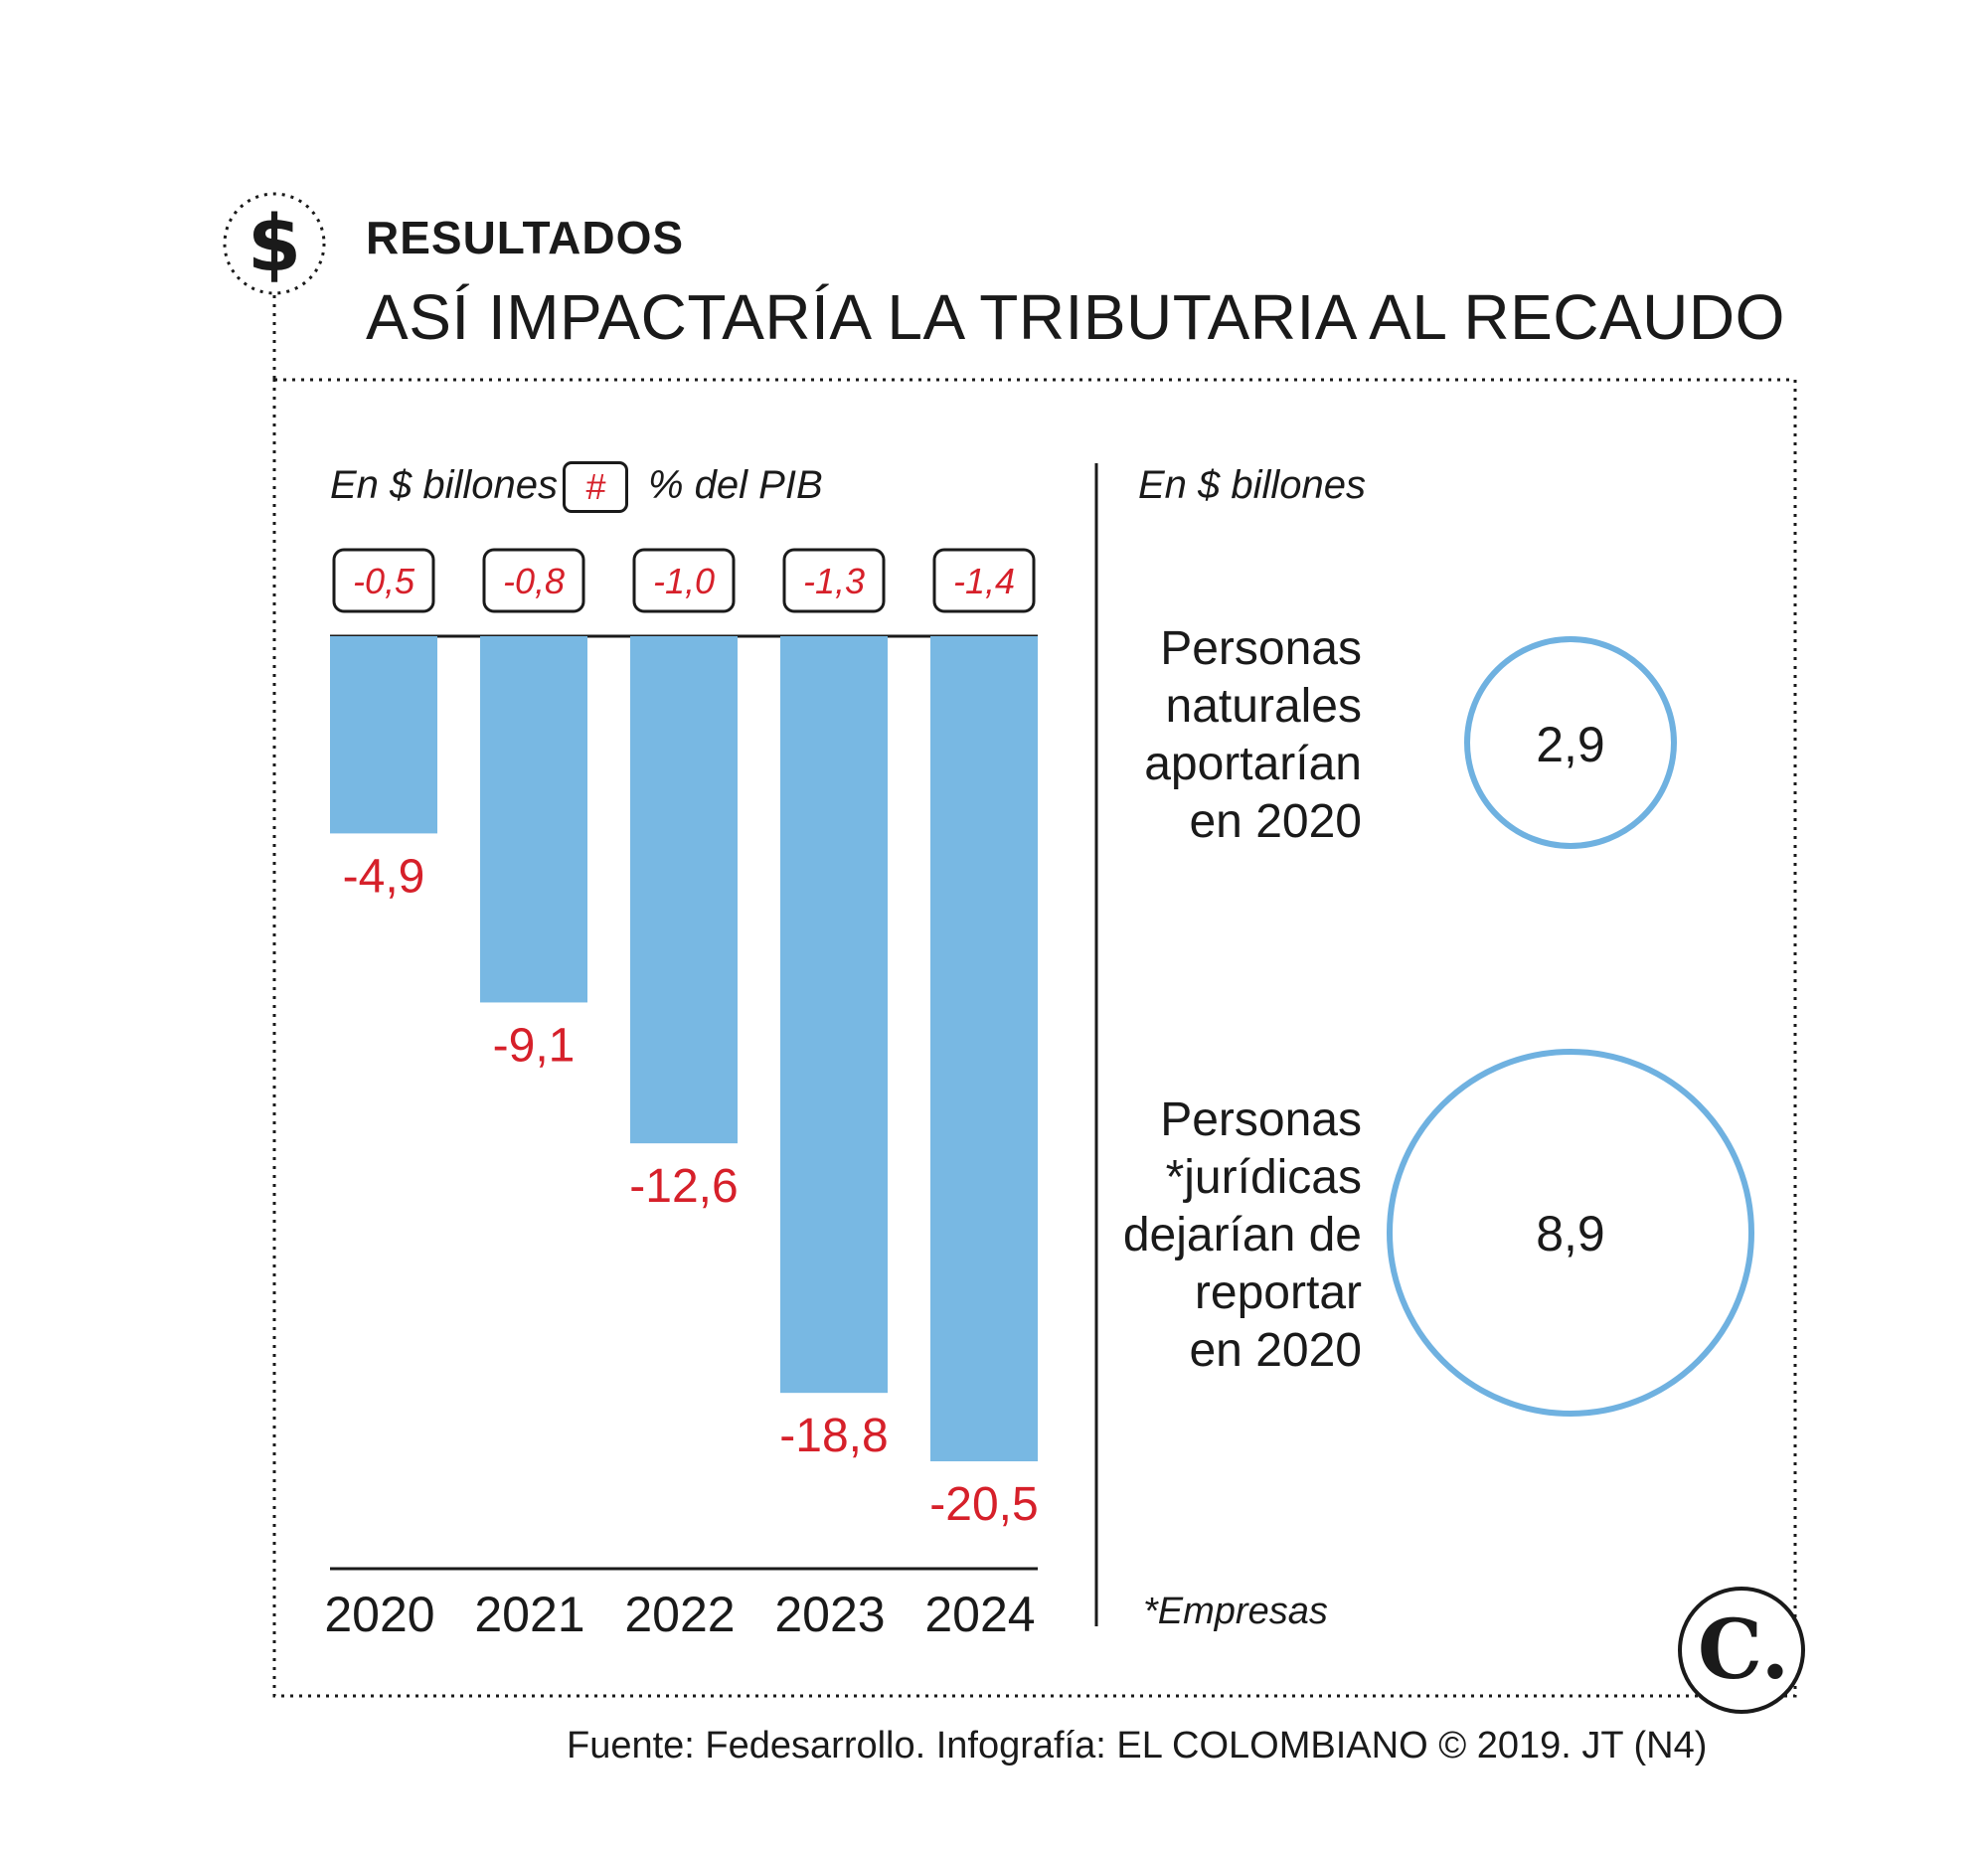 The image size is (1988, 1849). What do you see at coordinates (1253, 735) in the screenshot?
I see `naturales-label: Personas naturales aportarían en 2020` at bounding box center [1253, 735].